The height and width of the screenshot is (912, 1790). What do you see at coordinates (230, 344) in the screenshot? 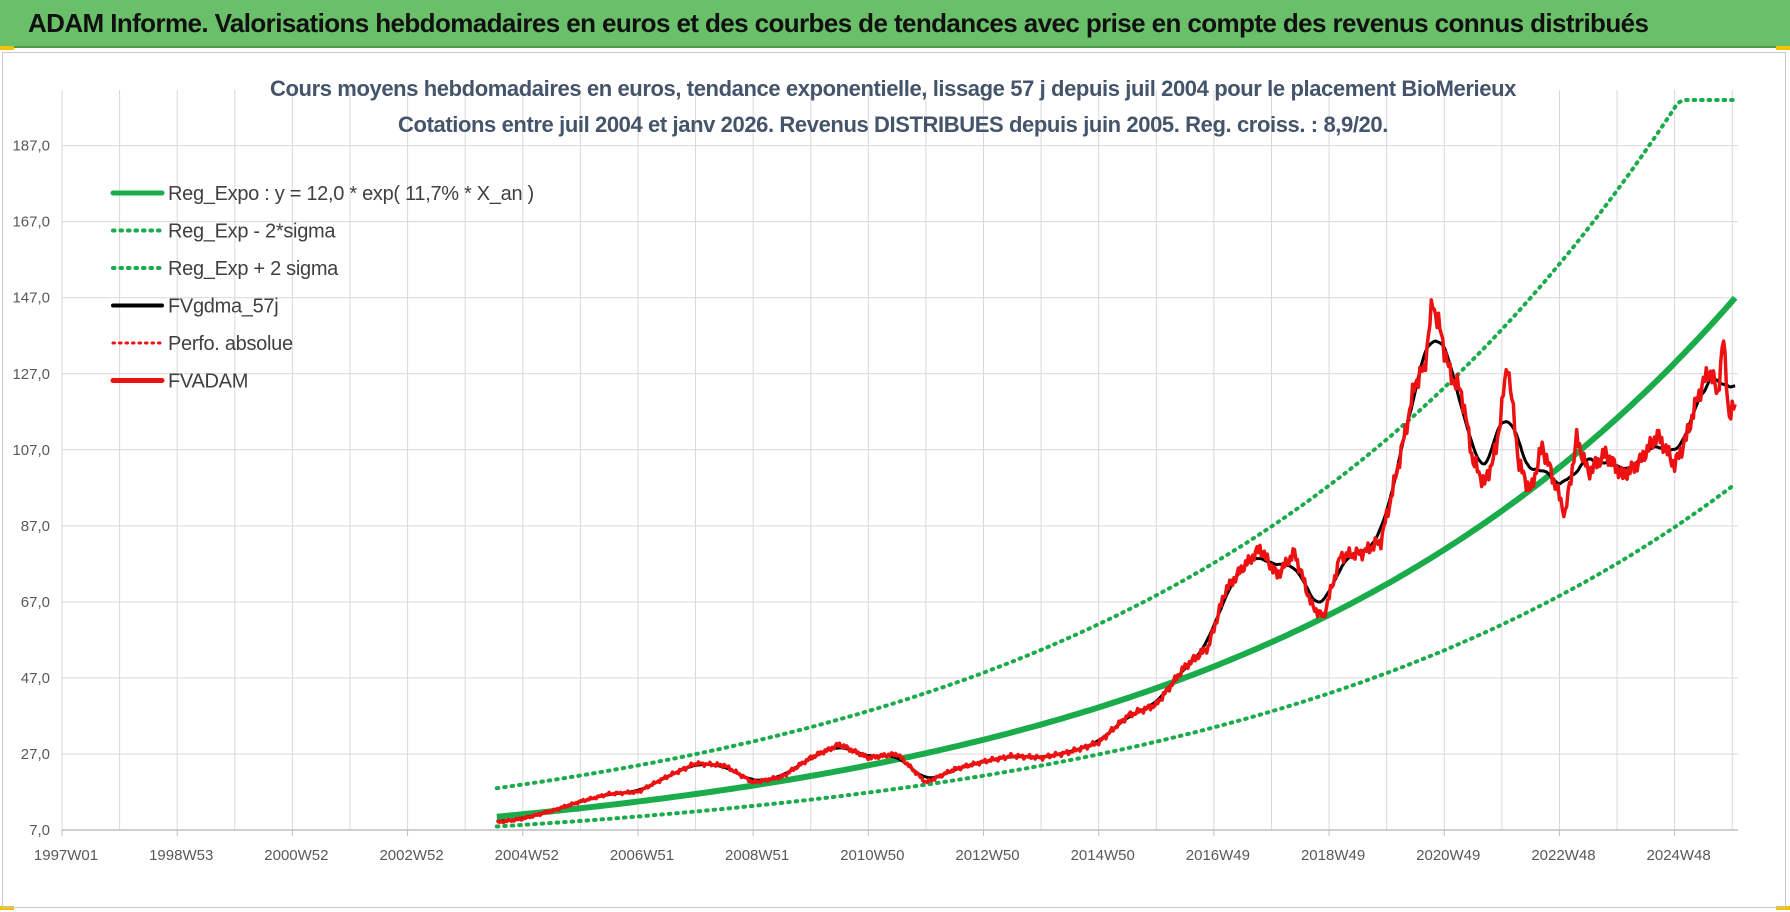
I see `legend-label: Perfo. absolue` at bounding box center [230, 344].